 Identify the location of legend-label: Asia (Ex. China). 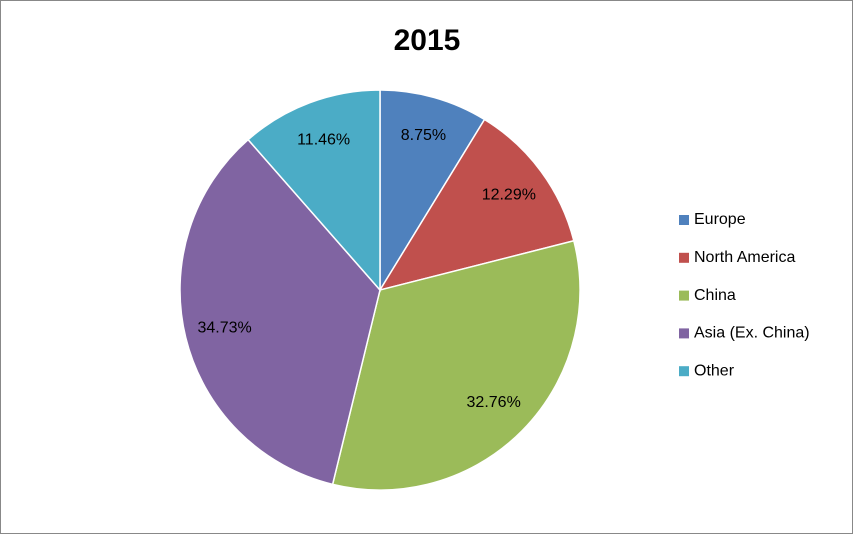
(752, 333).